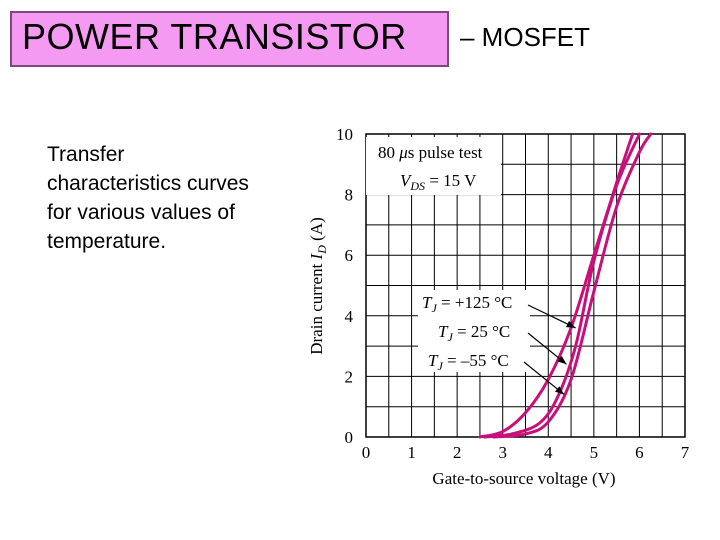 The image size is (720, 540). What do you see at coordinates (594, 452) in the screenshot?
I see `x-tick-label: 5` at bounding box center [594, 452].